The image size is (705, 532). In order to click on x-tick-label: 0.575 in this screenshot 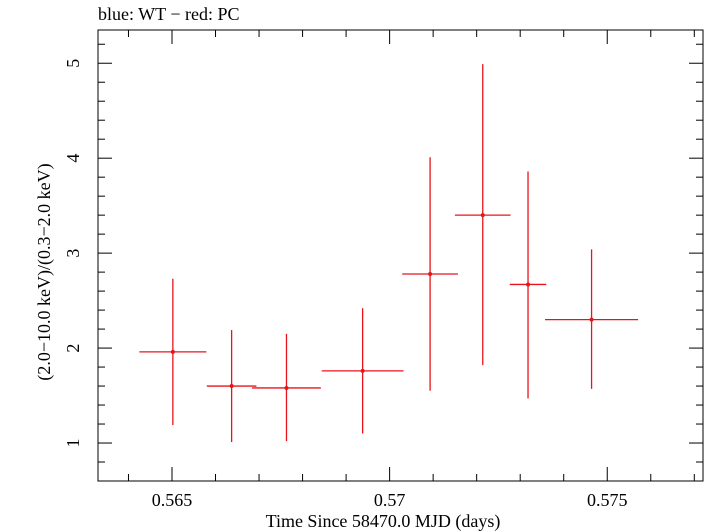, I will do `click(607, 500)`.